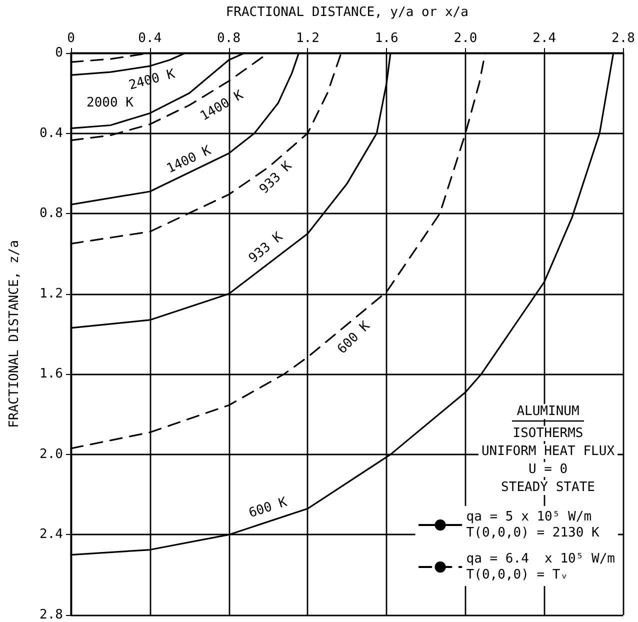 This screenshot has width=638, height=622. Describe the element at coordinates (544, 38) in the screenshot. I see `x-tick-label: 2.4` at that location.